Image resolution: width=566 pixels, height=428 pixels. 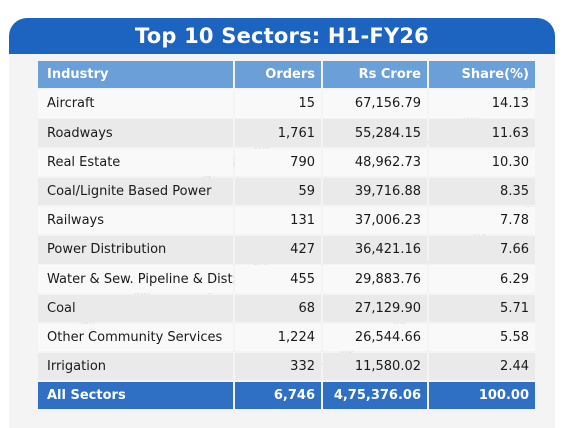 I want to click on cell-orders: 131, so click(x=278, y=220).